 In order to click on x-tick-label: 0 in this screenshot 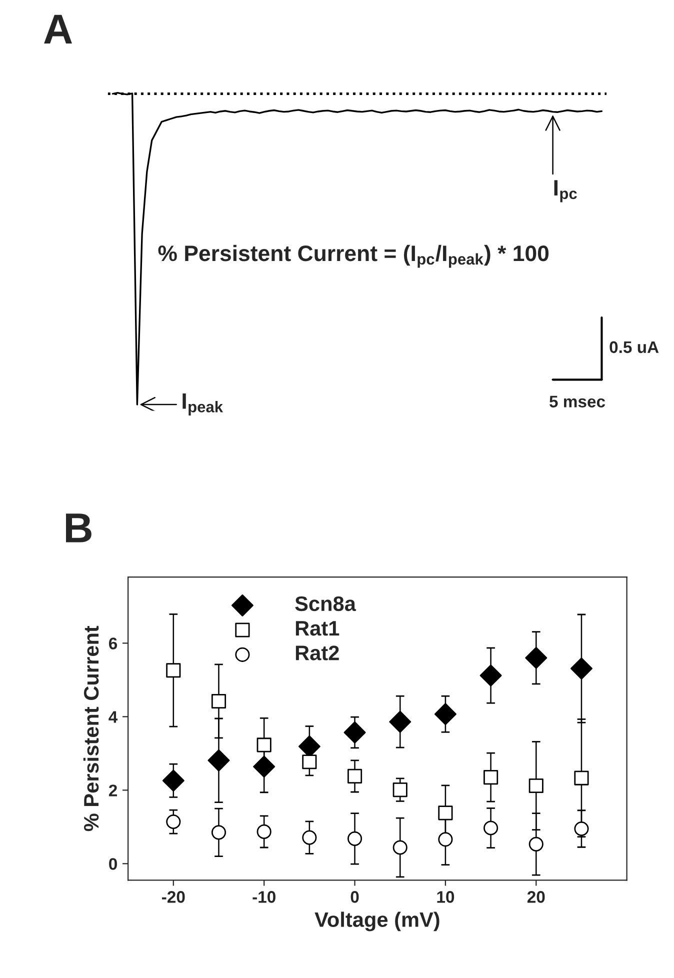, I will do `click(354, 897)`.